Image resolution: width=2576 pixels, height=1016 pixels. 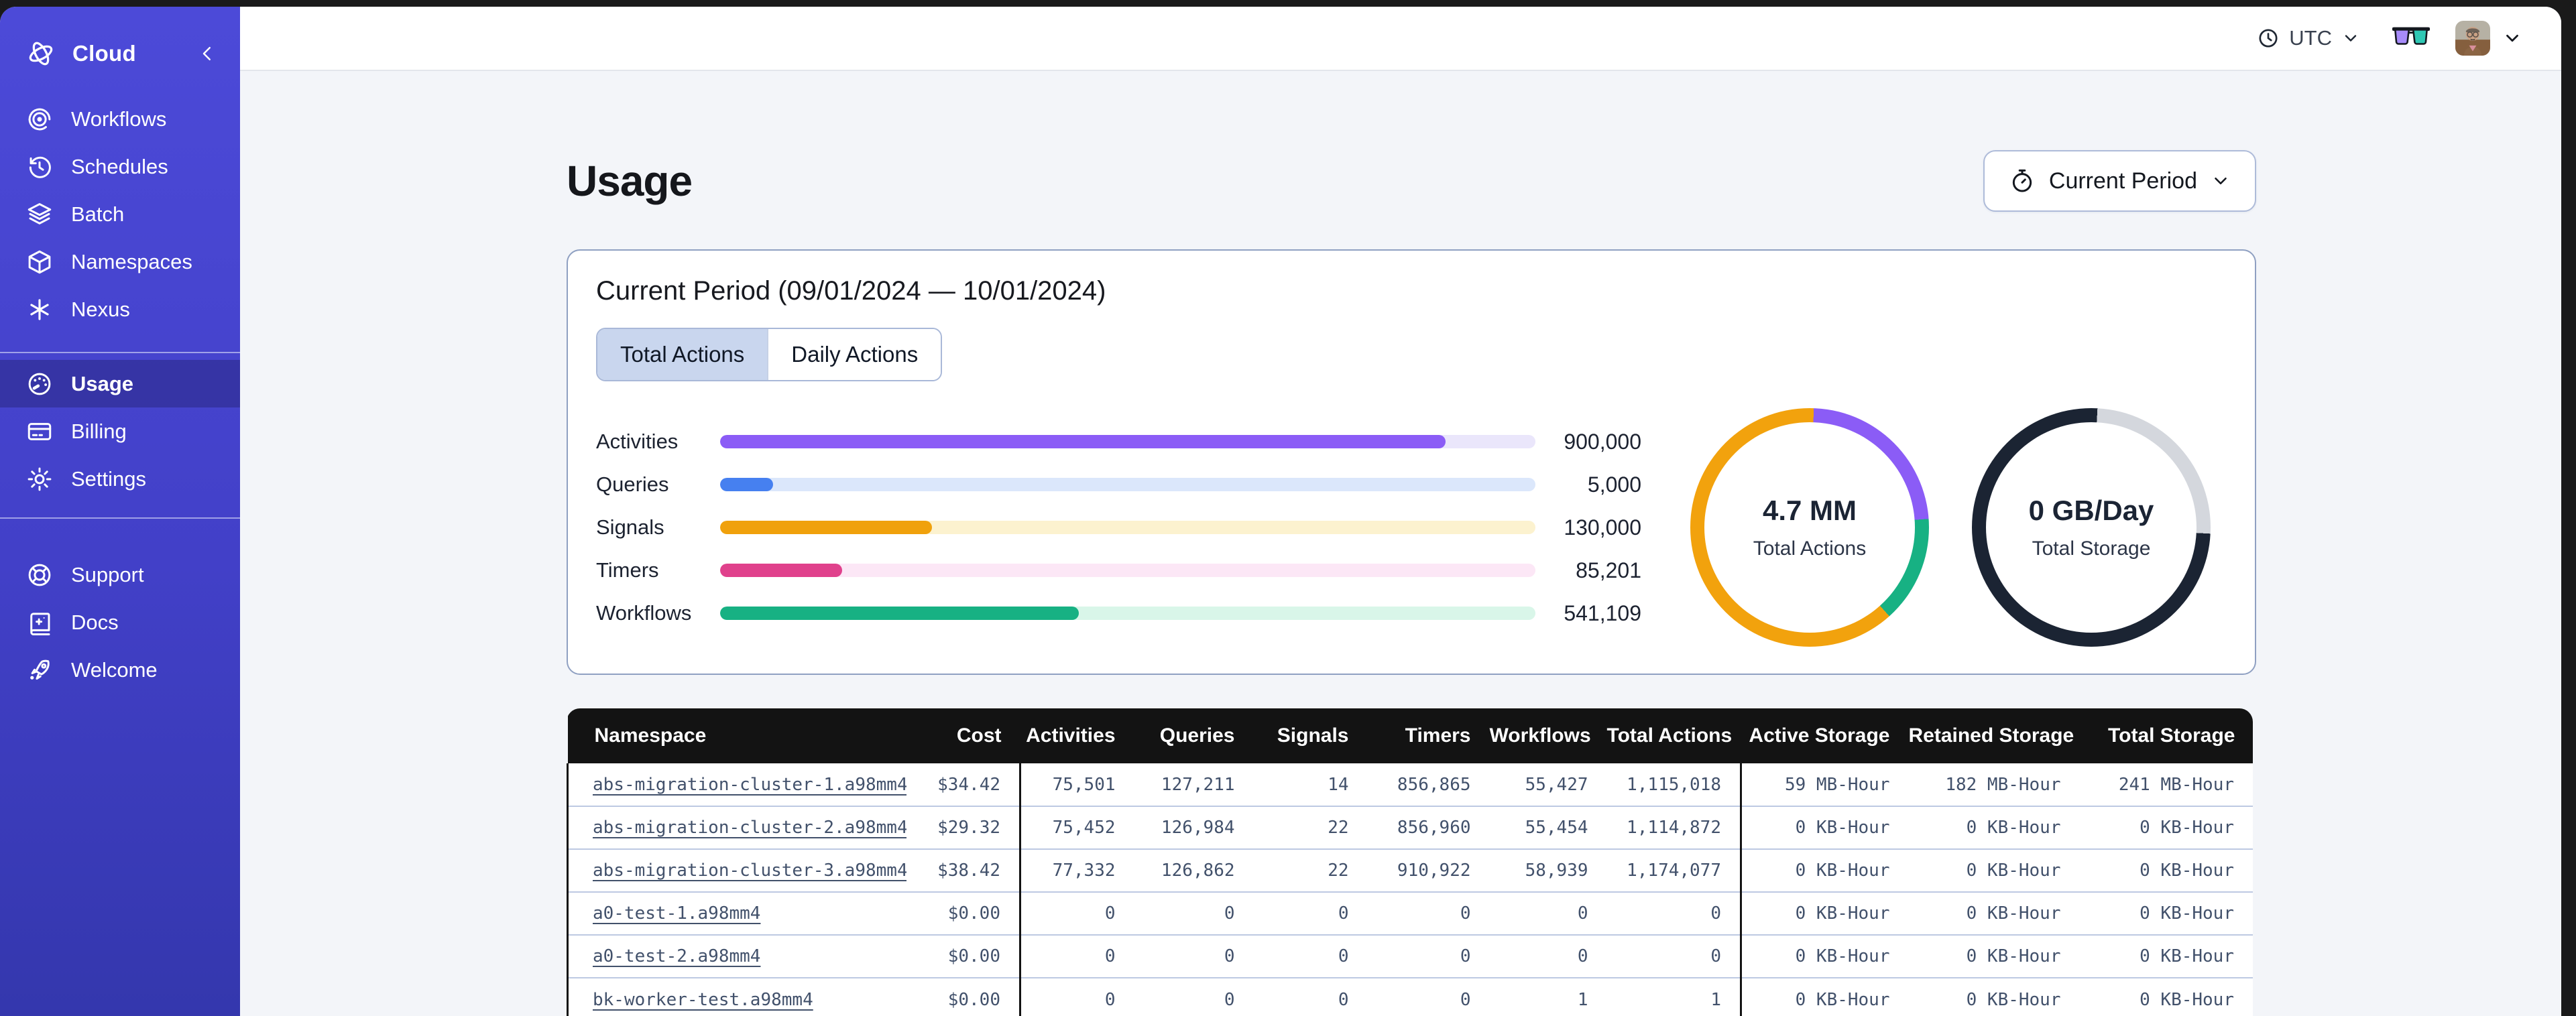 I want to click on sidebar-item-label: Batch, so click(x=98, y=214).